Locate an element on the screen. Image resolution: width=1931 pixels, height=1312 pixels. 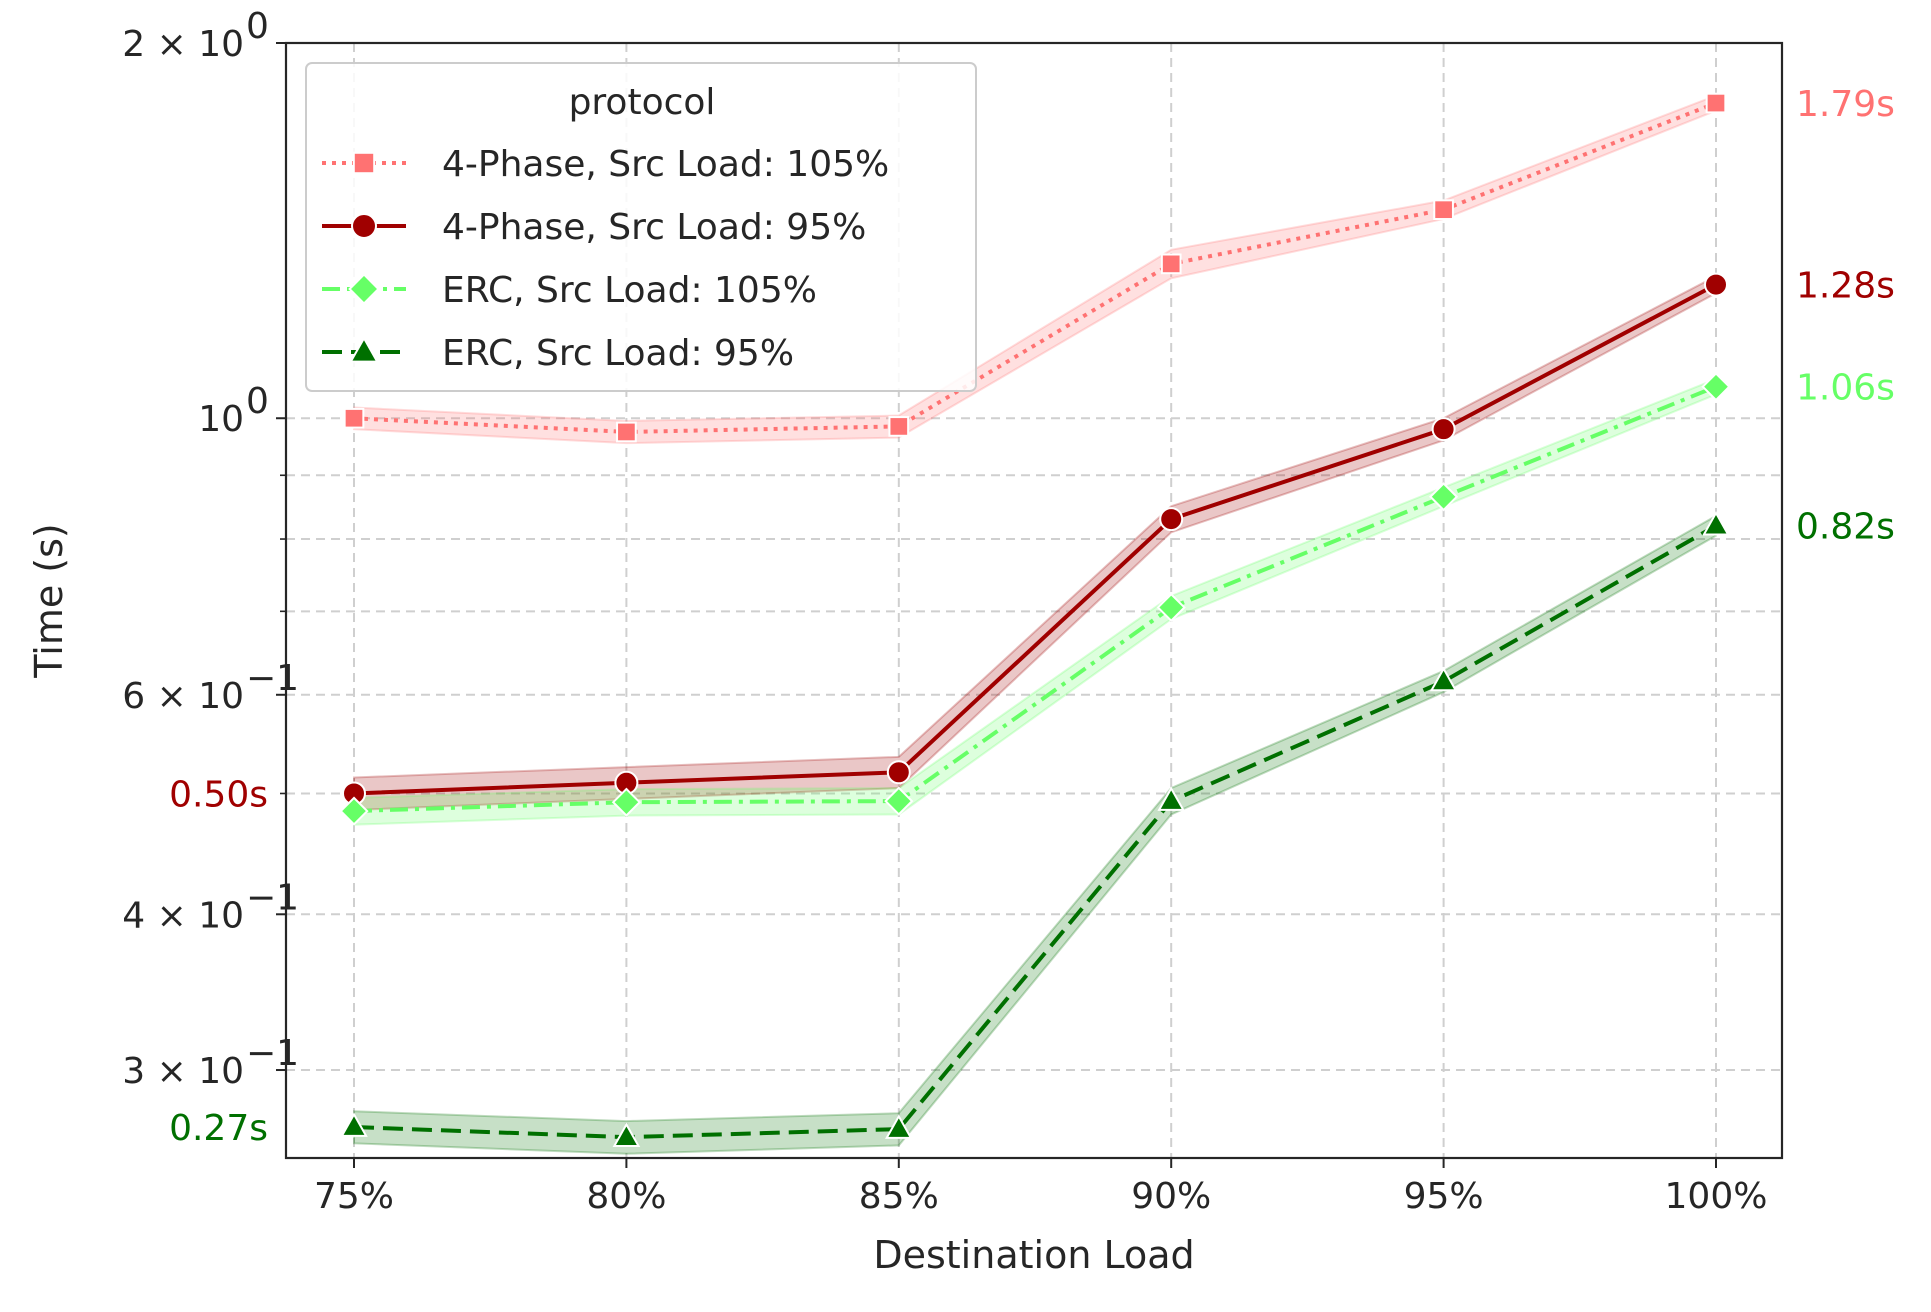
x-tick-label: 80% is located at coordinates (626, 1196).